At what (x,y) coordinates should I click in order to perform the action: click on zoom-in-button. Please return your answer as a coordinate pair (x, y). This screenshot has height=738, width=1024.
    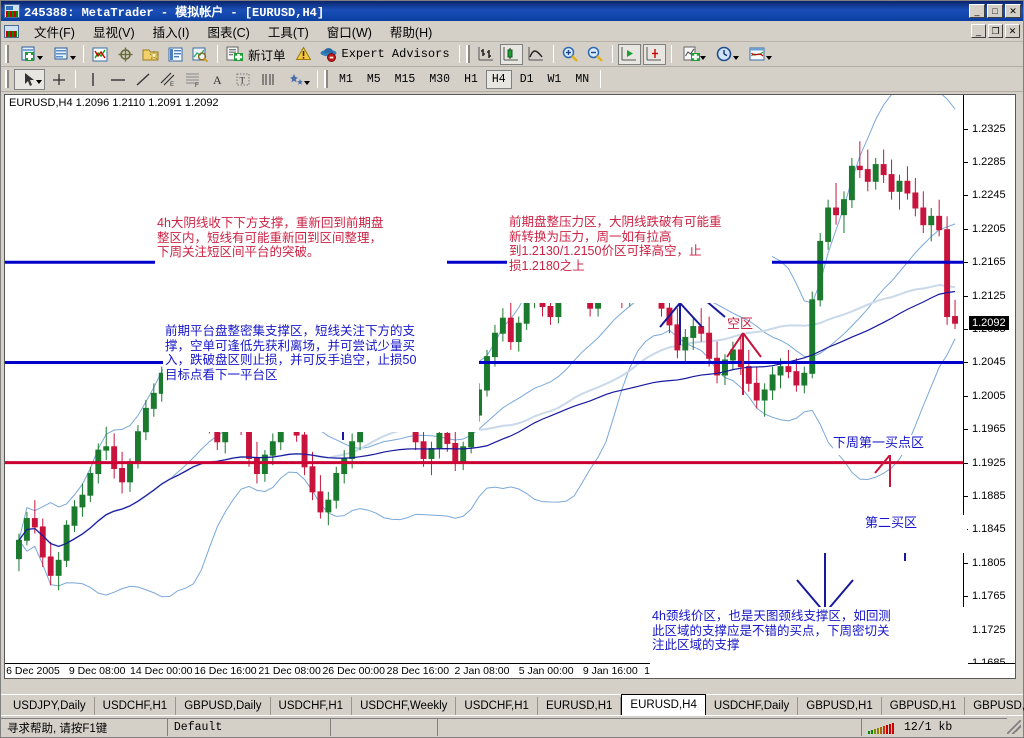
    Looking at the image, I should click on (570, 54).